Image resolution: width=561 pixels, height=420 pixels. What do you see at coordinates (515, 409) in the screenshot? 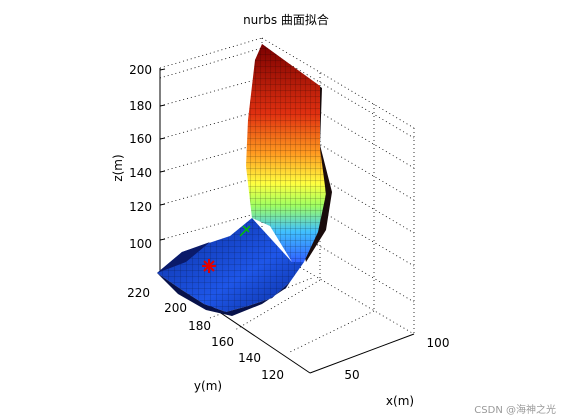
I see `watermark: CSDN @海神之光` at bounding box center [515, 409].